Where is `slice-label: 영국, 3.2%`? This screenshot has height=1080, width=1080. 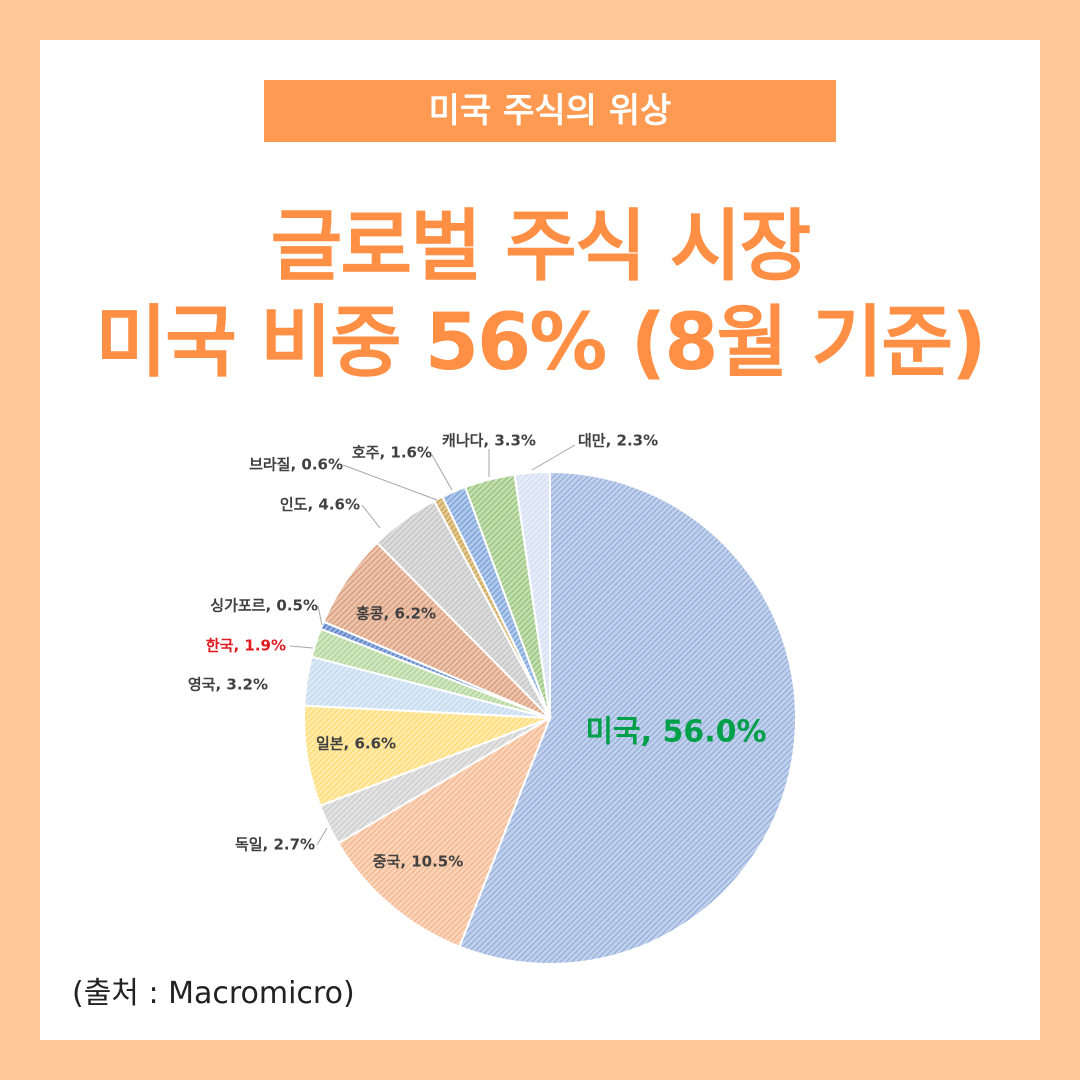 slice-label: 영국, 3.2% is located at coordinates (228, 685).